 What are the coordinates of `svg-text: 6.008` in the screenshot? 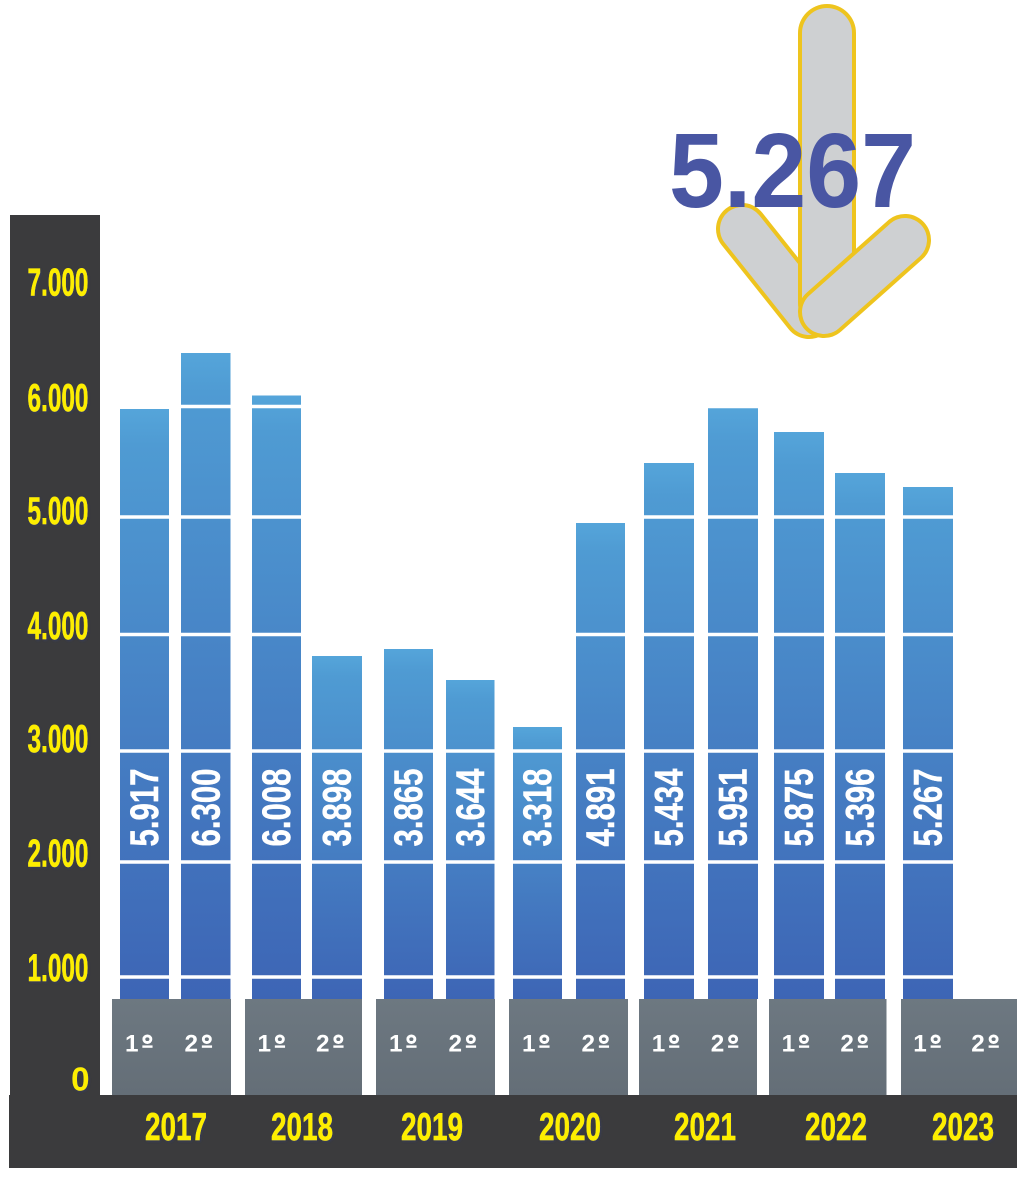 It's located at (277, 808).